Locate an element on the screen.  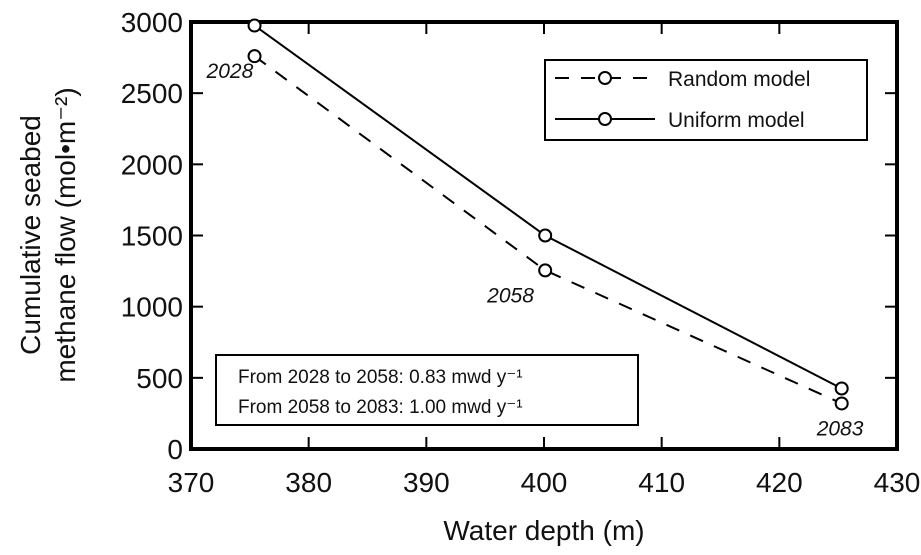
y-tick-label: 500 is located at coordinates (159, 378).